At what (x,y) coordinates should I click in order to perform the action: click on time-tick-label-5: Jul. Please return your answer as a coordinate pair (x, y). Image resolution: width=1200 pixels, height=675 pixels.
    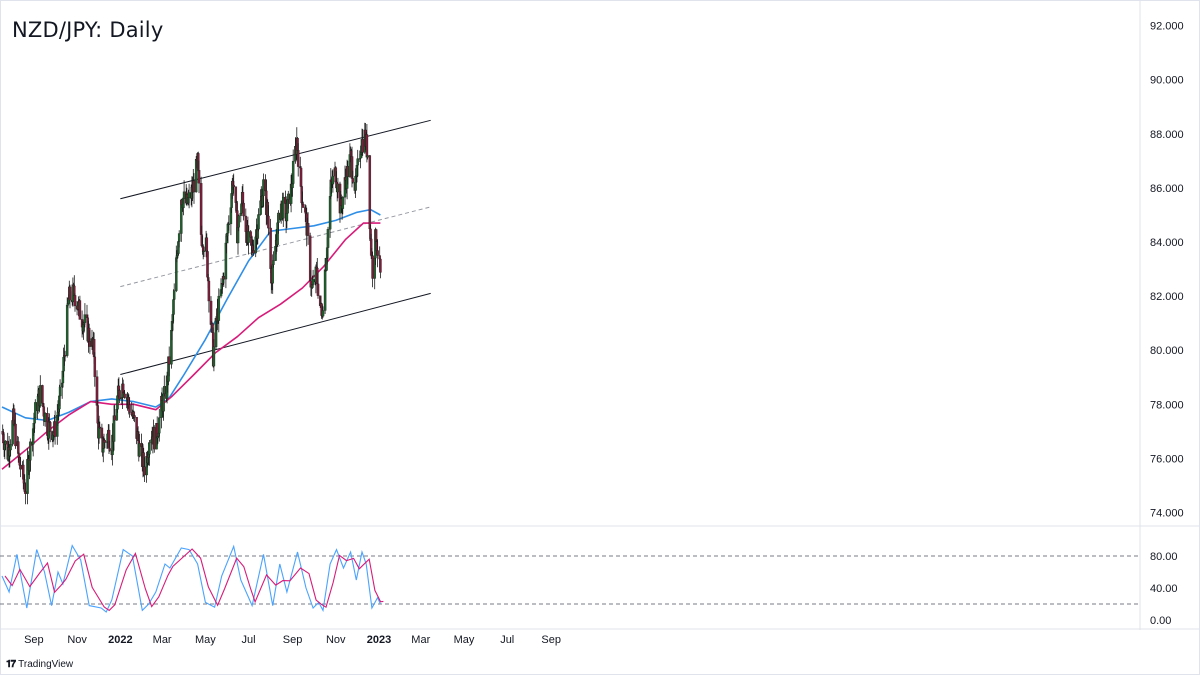
    Looking at the image, I should click on (249, 640).